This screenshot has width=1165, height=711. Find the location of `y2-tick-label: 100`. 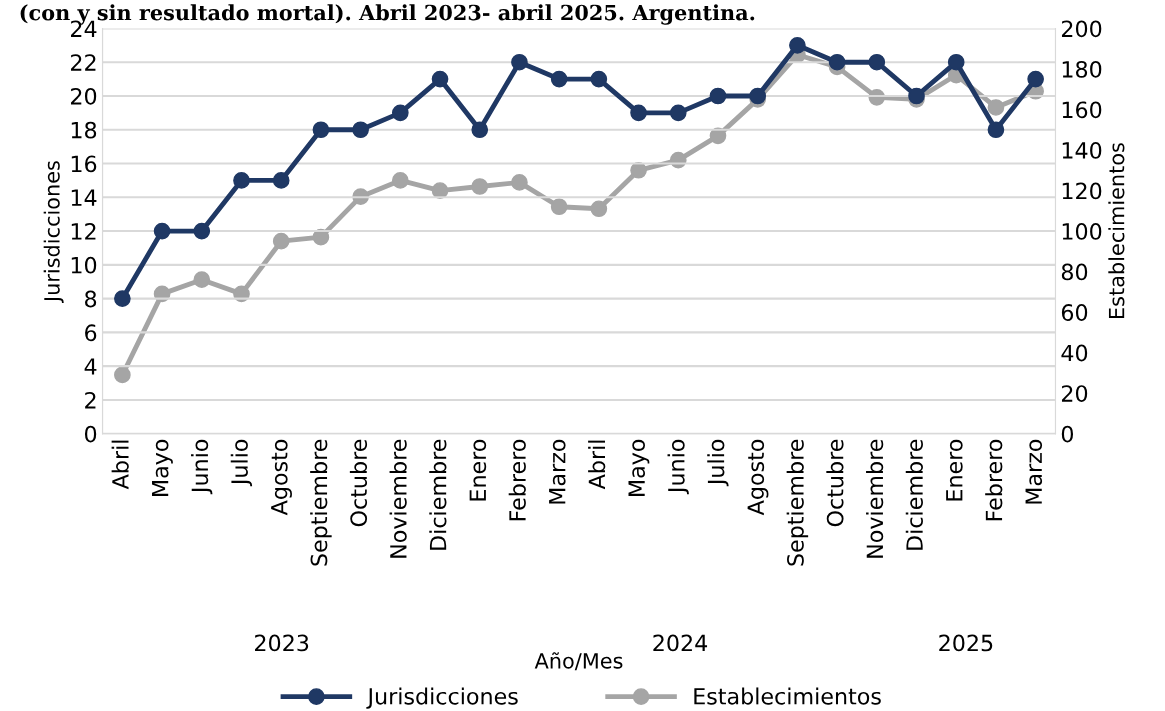

y2-tick-label: 100 is located at coordinates (1082, 231).